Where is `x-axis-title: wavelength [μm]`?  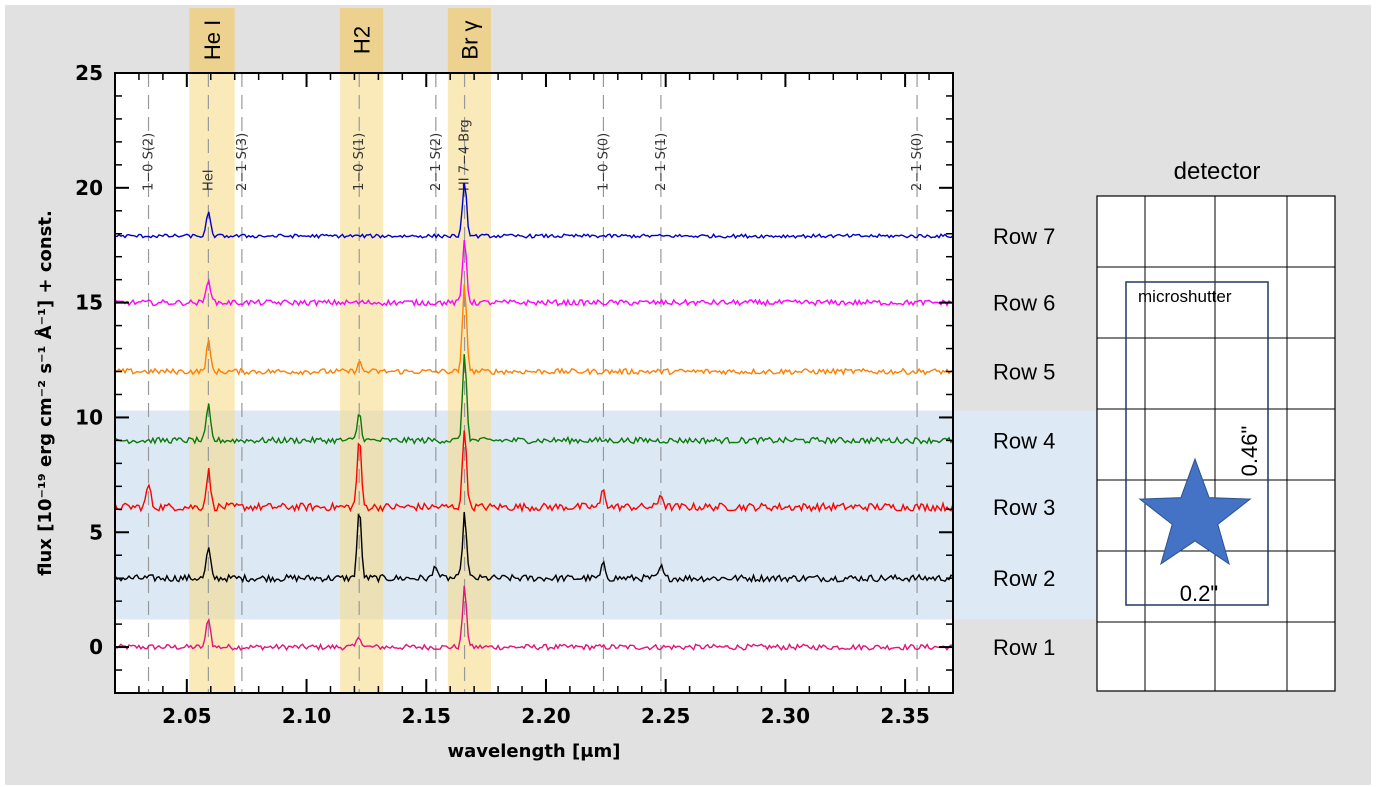
x-axis-title: wavelength [μm] is located at coordinates (534, 751).